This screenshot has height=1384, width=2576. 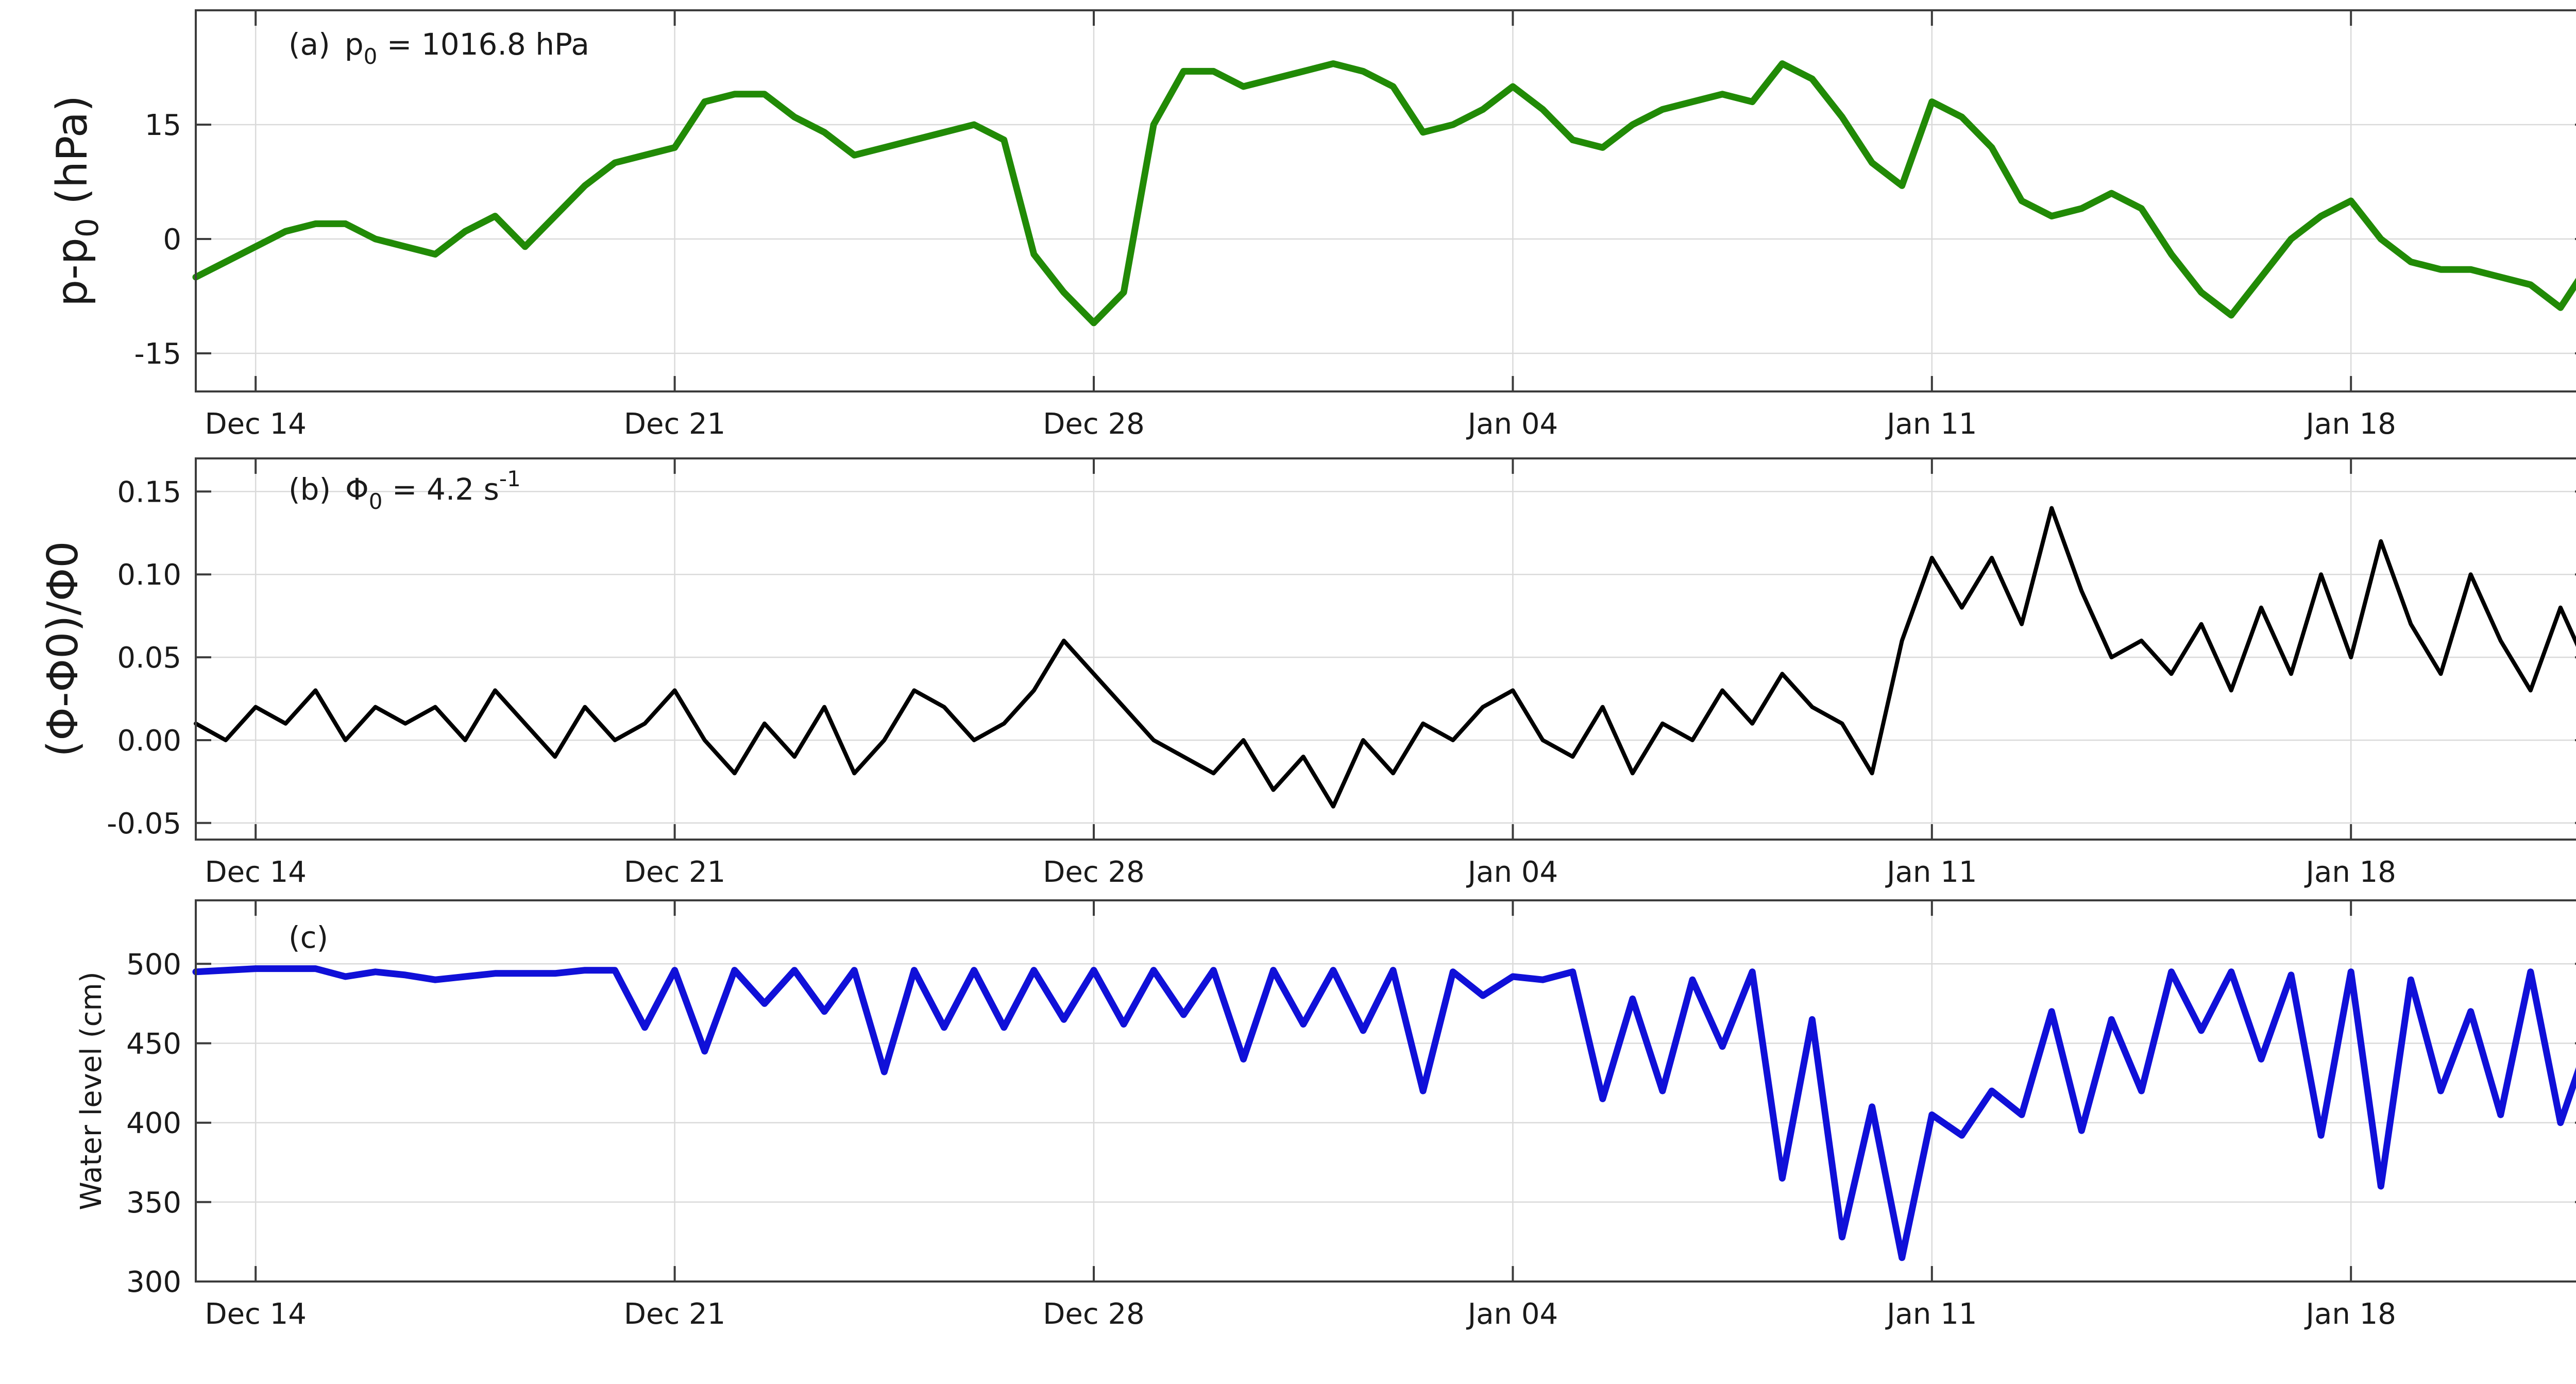 What do you see at coordinates (674, 1314) in the screenshot?
I see `panel-c-xtick-label: Dec 21` at bounding box center [674, 1314].